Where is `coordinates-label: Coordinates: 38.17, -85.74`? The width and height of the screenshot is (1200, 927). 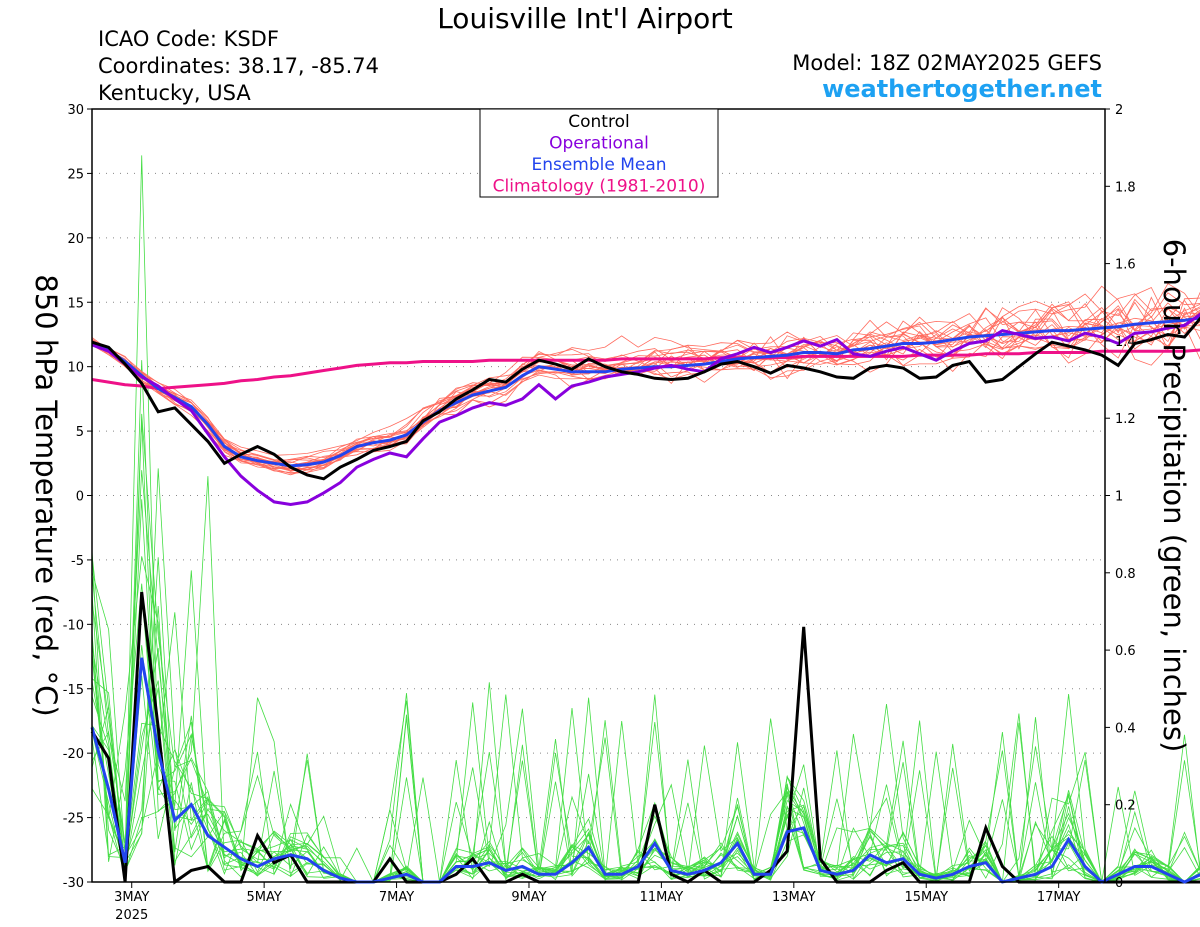 coordinates-label: Coordinates: 38.17, -85.74 is located at coordinates (238, 66).